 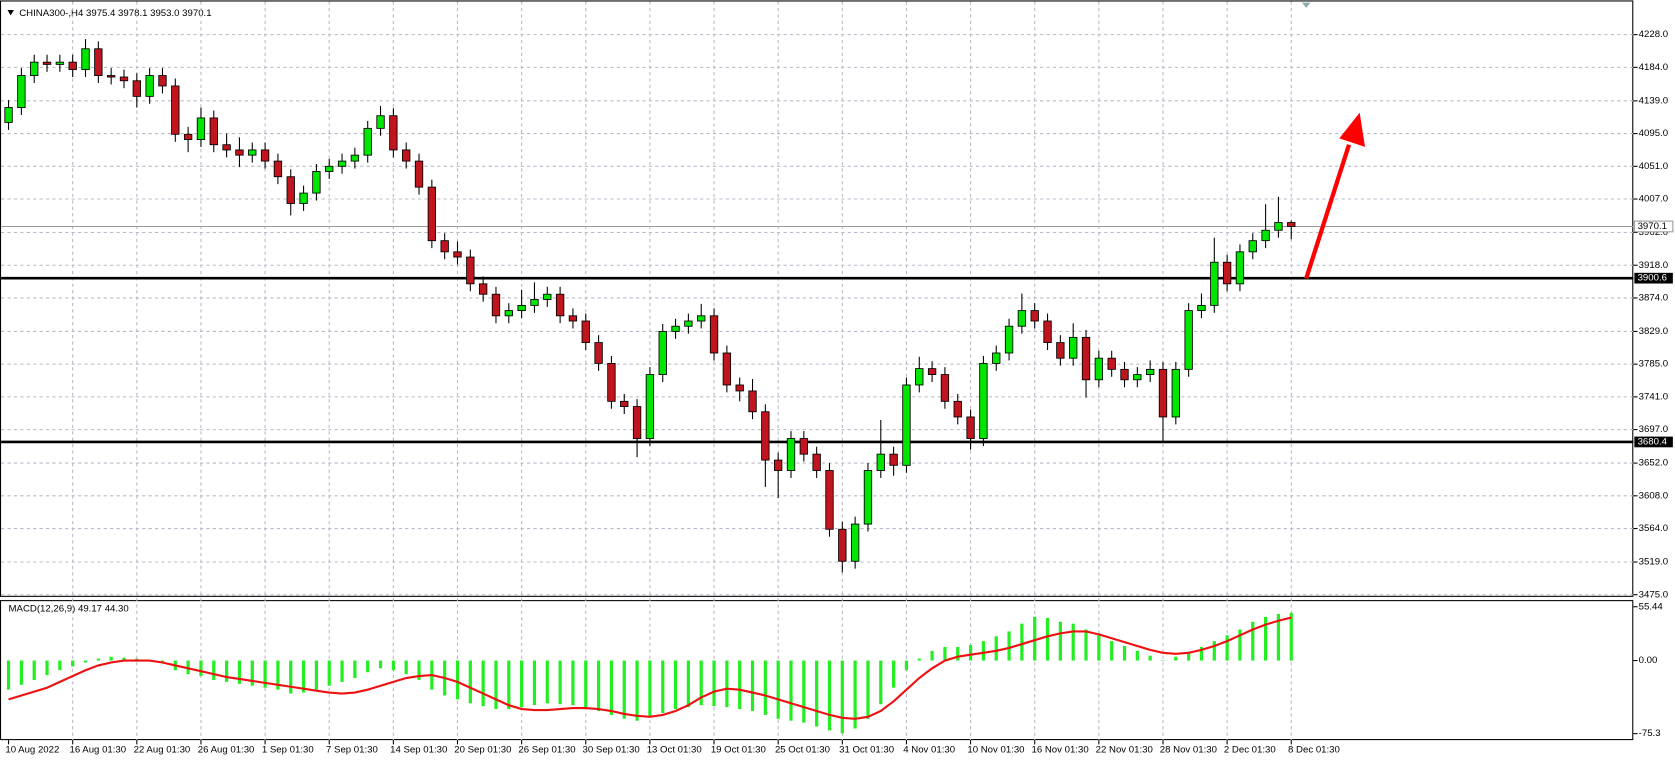 I want to click on macd-title: MACD(12,26,9), so click(x=42, y=608).